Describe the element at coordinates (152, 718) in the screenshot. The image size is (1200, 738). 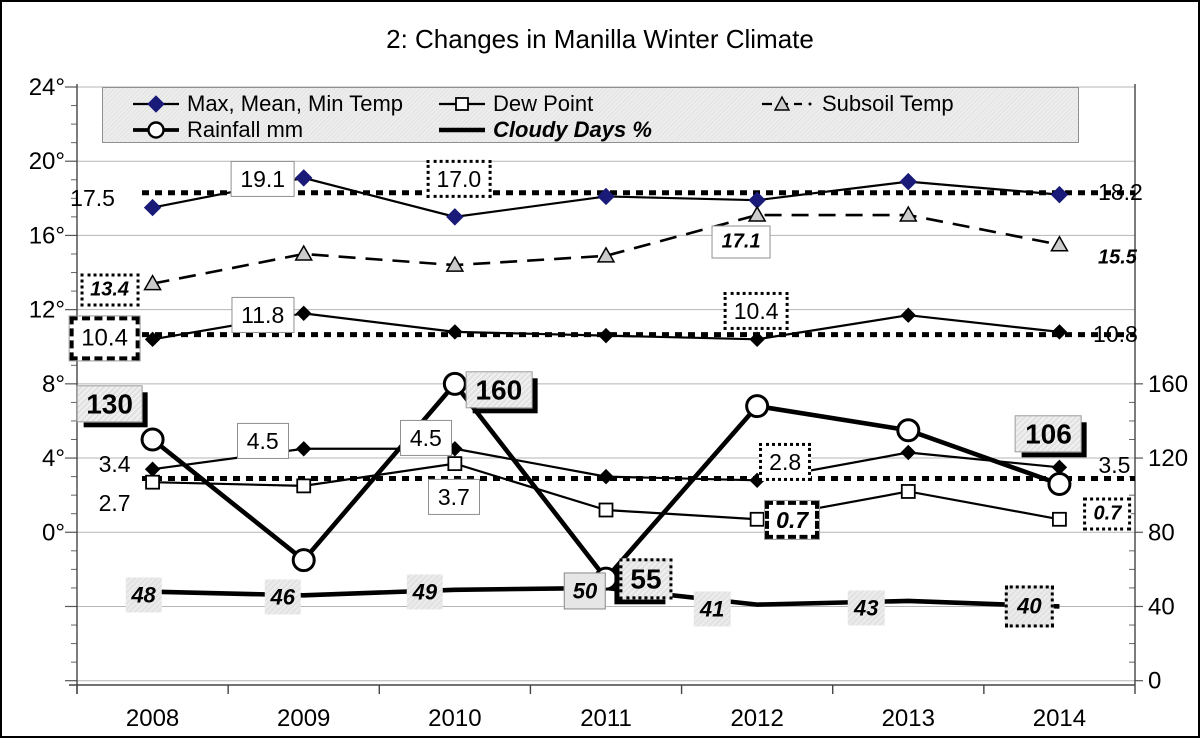
I see `x-axis-category-label: 2008` at that location.